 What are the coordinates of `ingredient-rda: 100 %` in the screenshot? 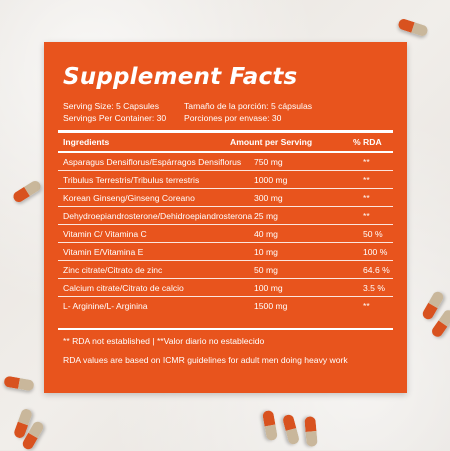 It's located at (375, 252).